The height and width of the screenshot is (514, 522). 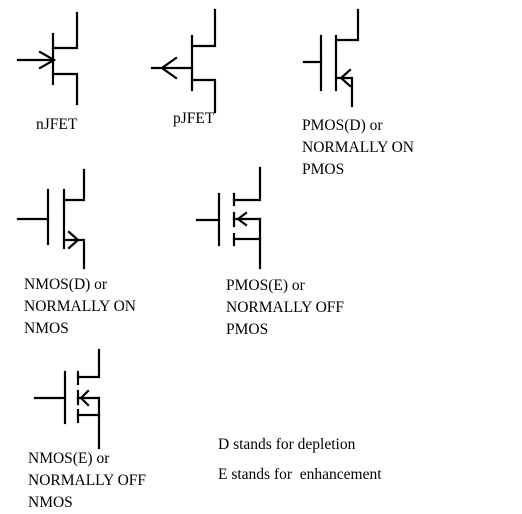 I want to click on label-line: NMOS(E) or, so click(x=69, y=458).